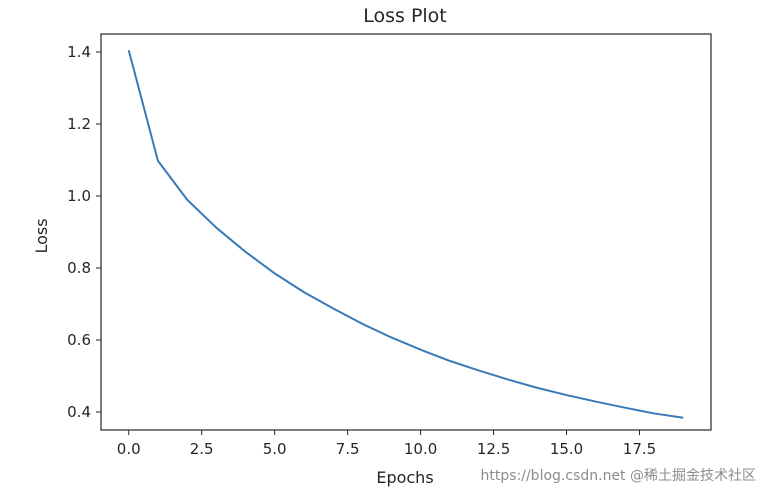  I want to click on x-tick-label: 15.0, so click(566, 449).